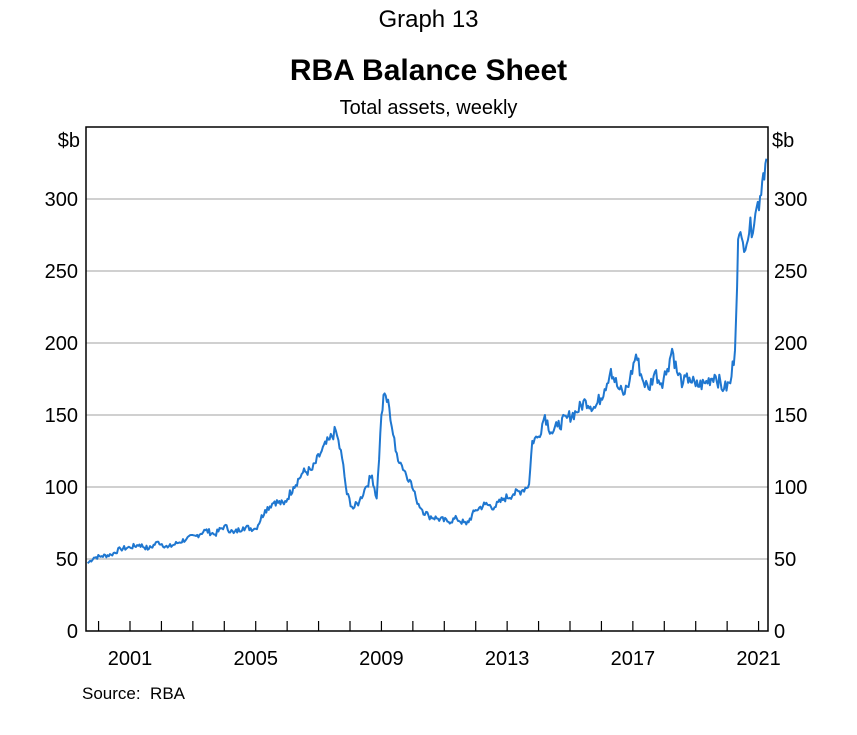  What do you see at coordinates (61, 344) in the screenshot?
I see `y-tick-label-left: 200` at bounding box center [61, 344].